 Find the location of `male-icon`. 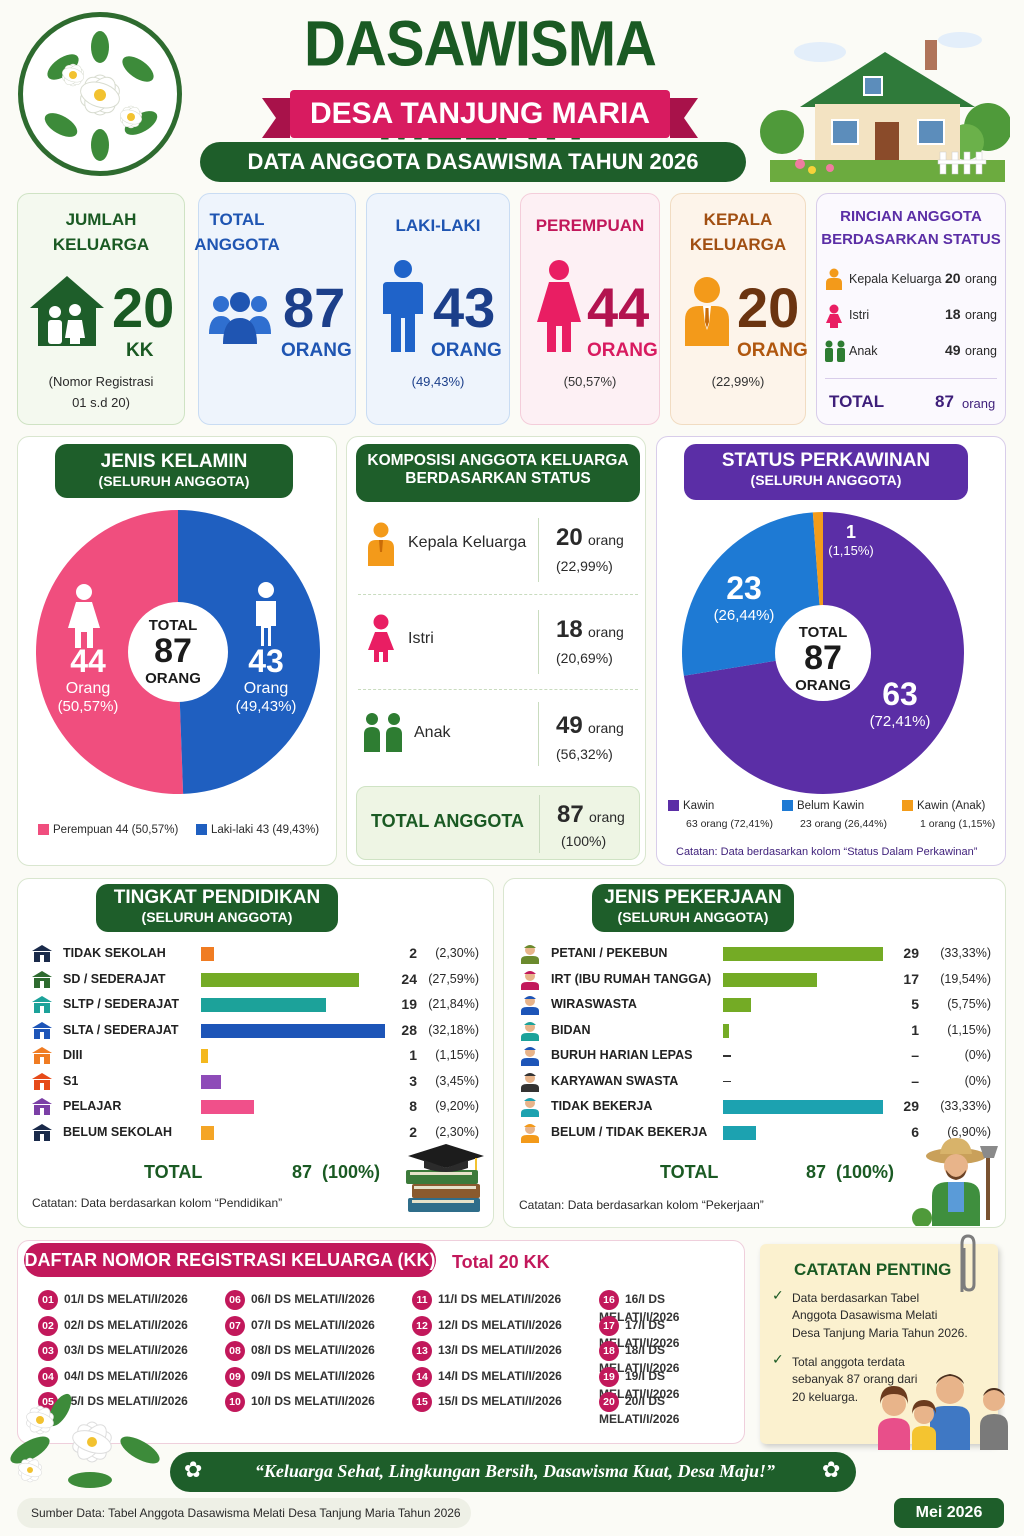

male-icon is located at coordinates (403, 306).